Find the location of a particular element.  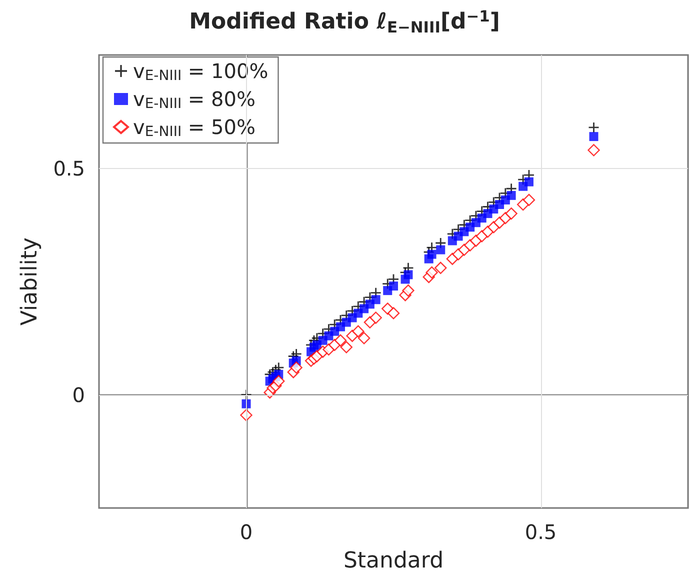

y-axis-title: Viability is located at coordinates (30, 281).